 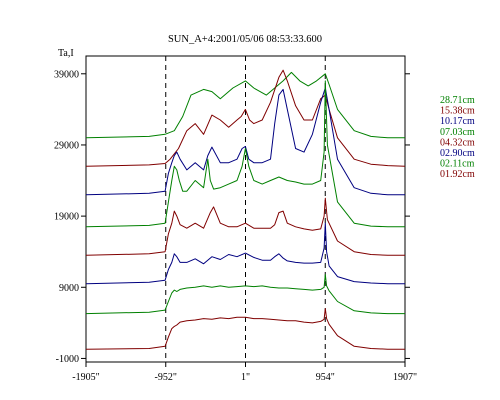 I want to click on y-tick-label: 39000, so click(x=66, y=74).